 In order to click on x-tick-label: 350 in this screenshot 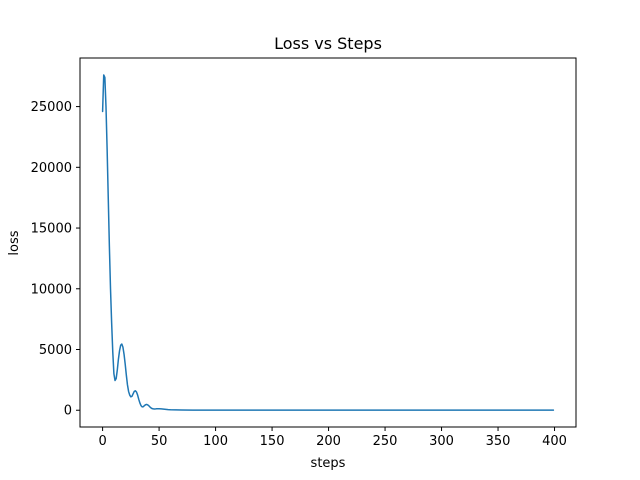, I will do `click(498, 441)`.